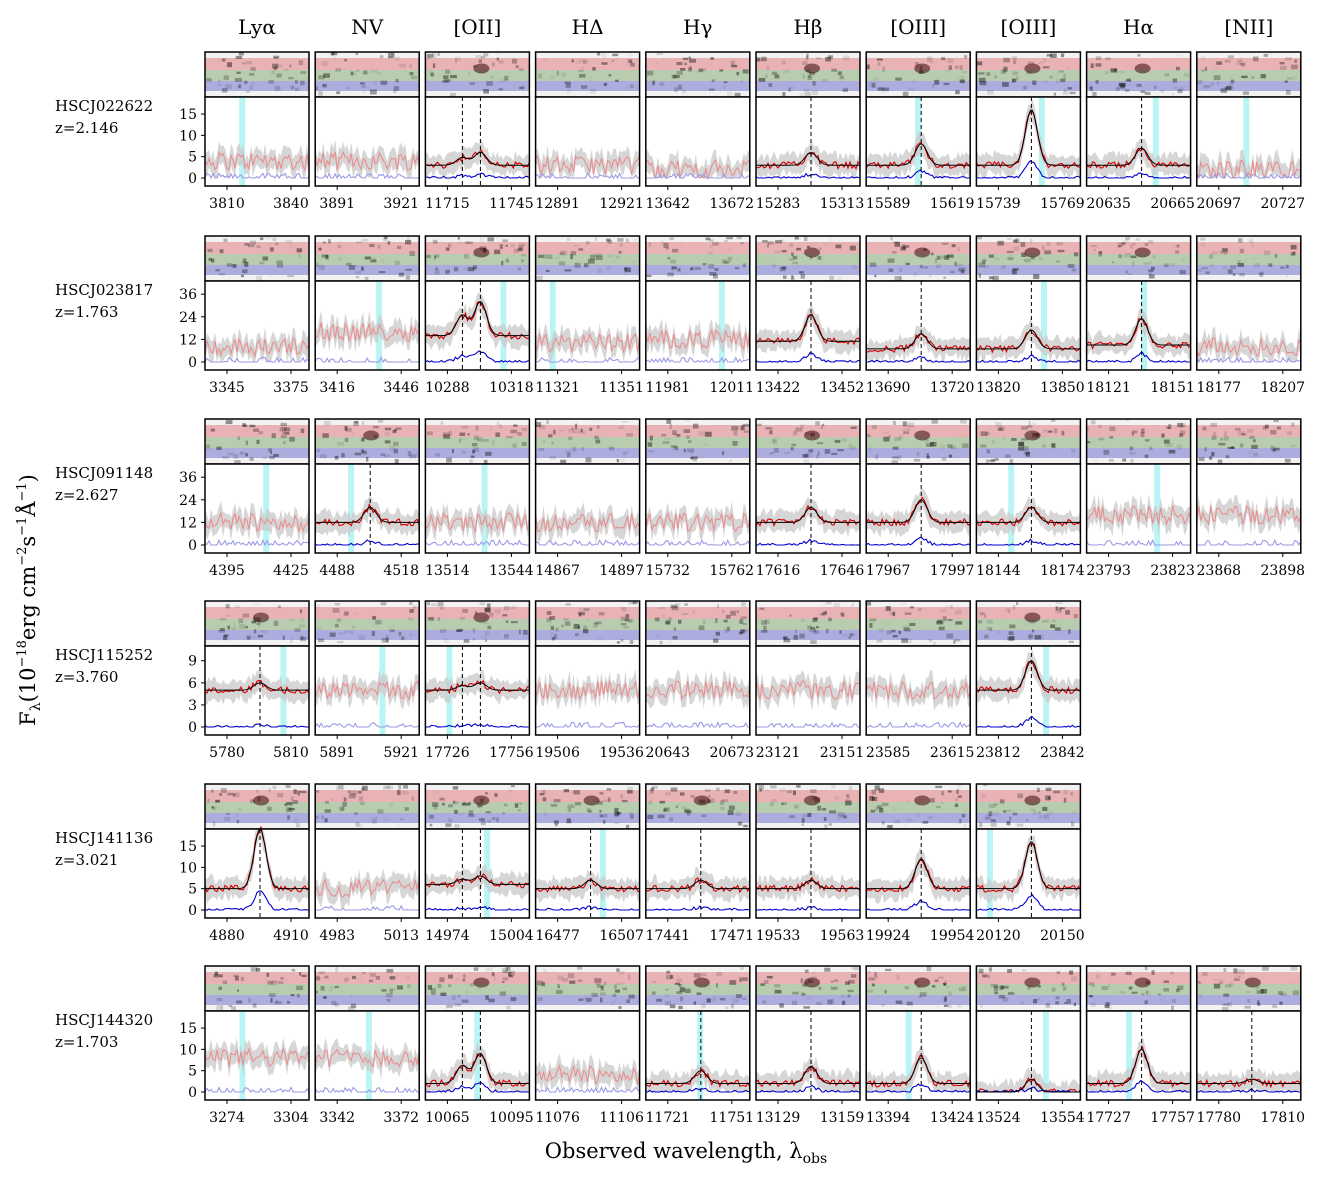 The height and width of the screenshot is (1180, 1323). Describe the element at coordinates (291, 753) in the screenshot. I see `x-tick-label: 5810` at that location.